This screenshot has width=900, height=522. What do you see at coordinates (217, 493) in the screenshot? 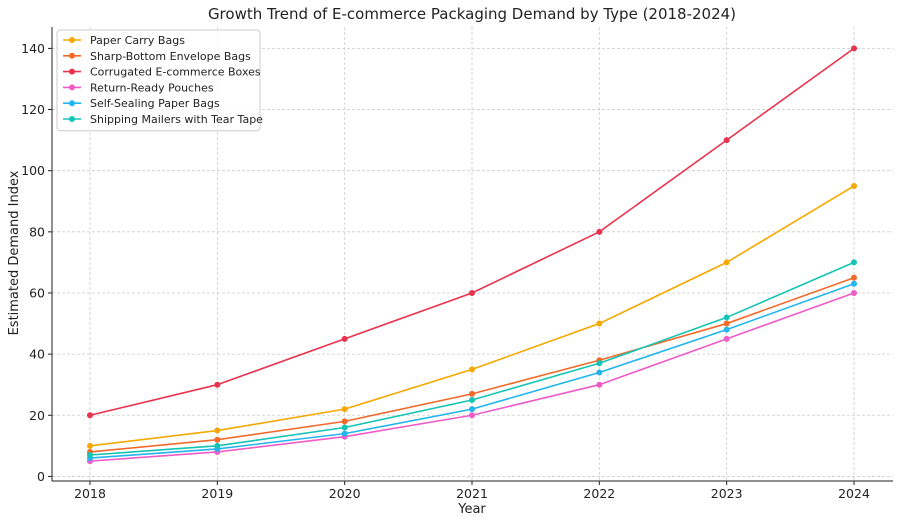
I see `x-tick-label: 2019` at bounding box center [217, 493].